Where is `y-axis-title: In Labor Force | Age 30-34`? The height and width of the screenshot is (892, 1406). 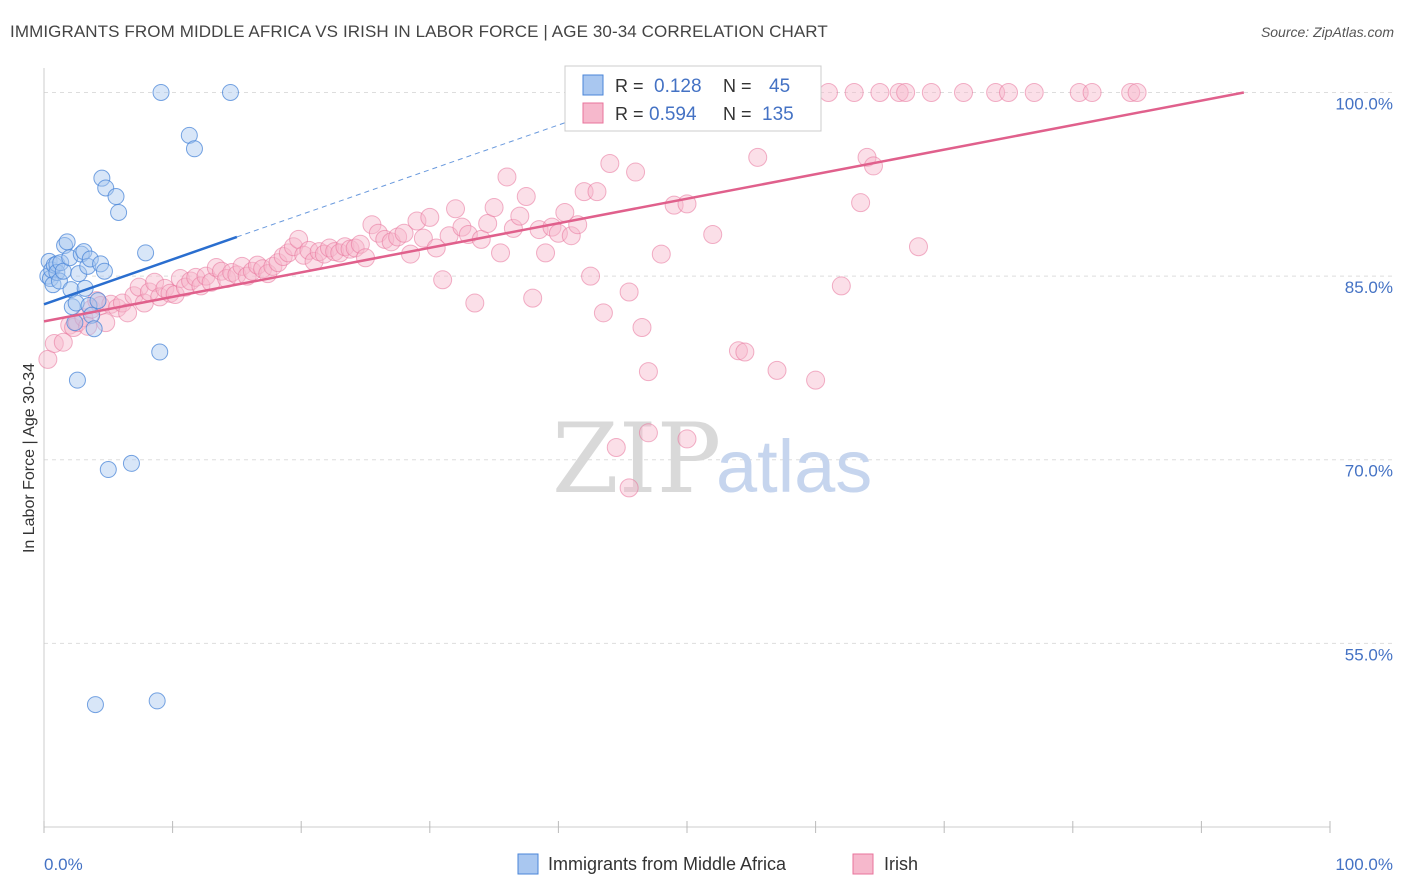
y-axis-title: In Labor Force | Age 30-34 is located at coordinates (29, 458).